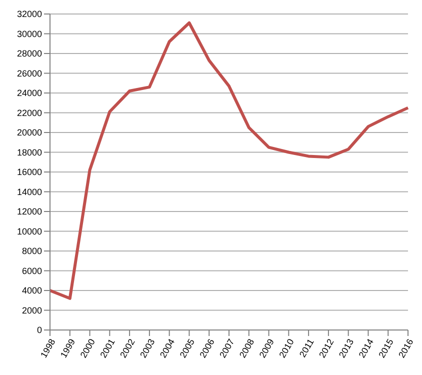 This screenshot has width=422, height=375. Describe the element at coordinates (39, 330) in the screenshot. I see `y-tick-label: 0` at that location.